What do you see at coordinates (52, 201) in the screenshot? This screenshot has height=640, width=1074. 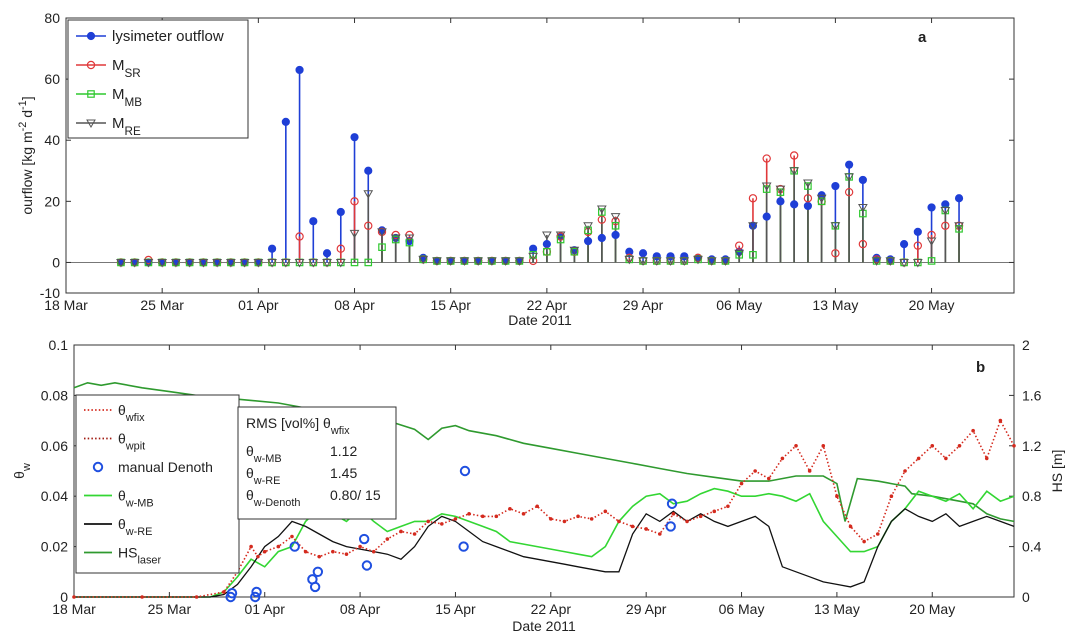 I see `y-tick-label: 20` at bounding box center [52, 201].